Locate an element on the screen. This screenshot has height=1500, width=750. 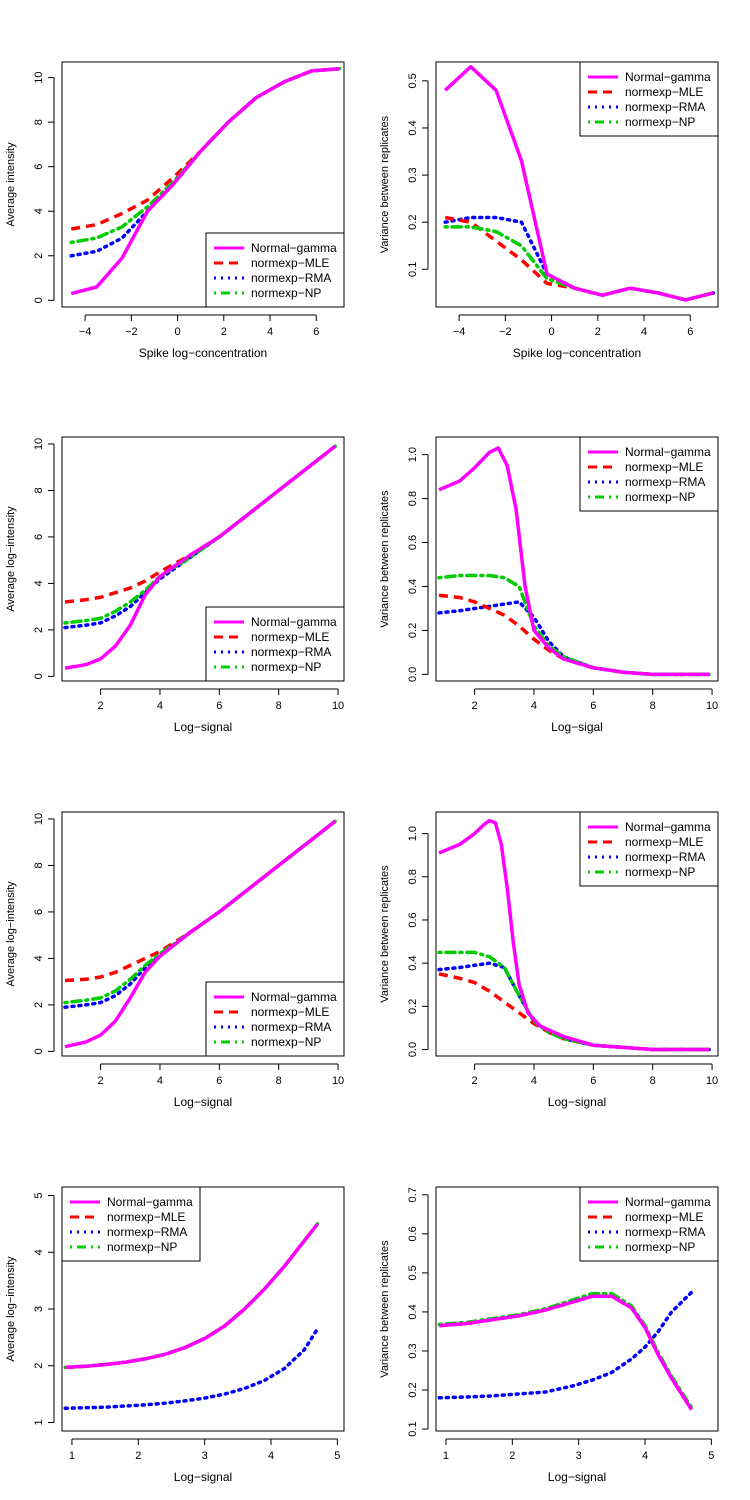
x-tick-label: 8 is located at coordinates (279, 706).